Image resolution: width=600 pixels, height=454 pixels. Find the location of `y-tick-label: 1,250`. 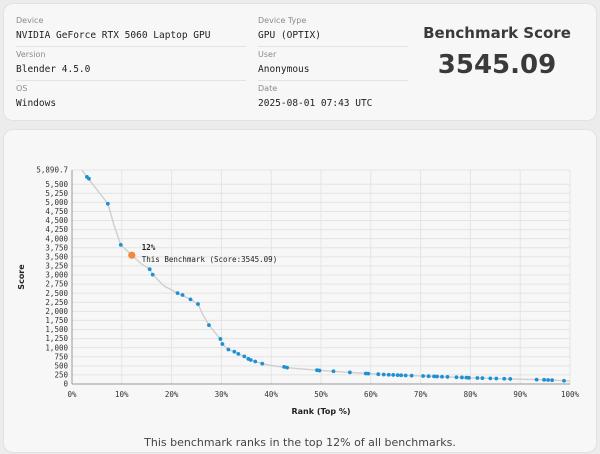

y-tick-label: 1,250 is located at coordinates (56, 338).